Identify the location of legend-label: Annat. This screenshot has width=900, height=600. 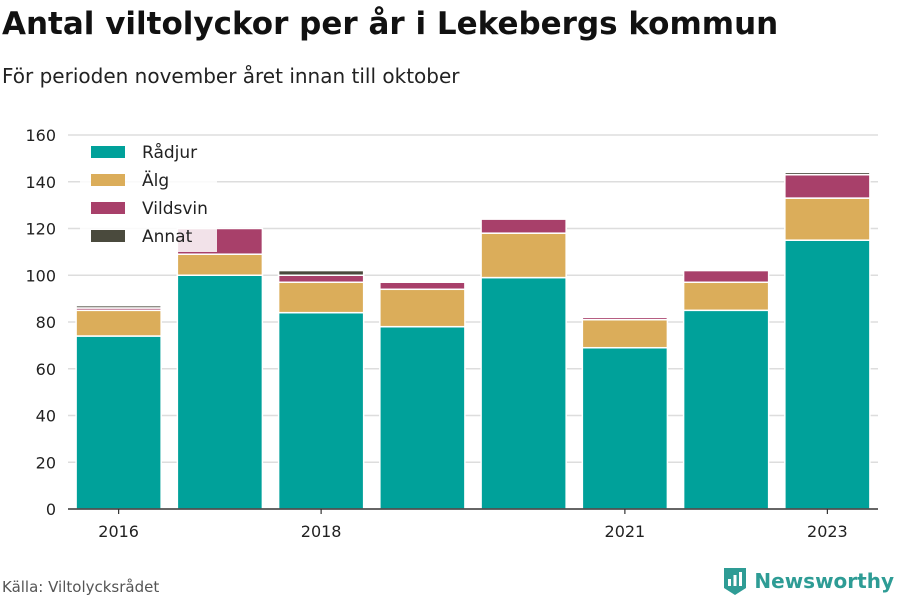
(167, 237).